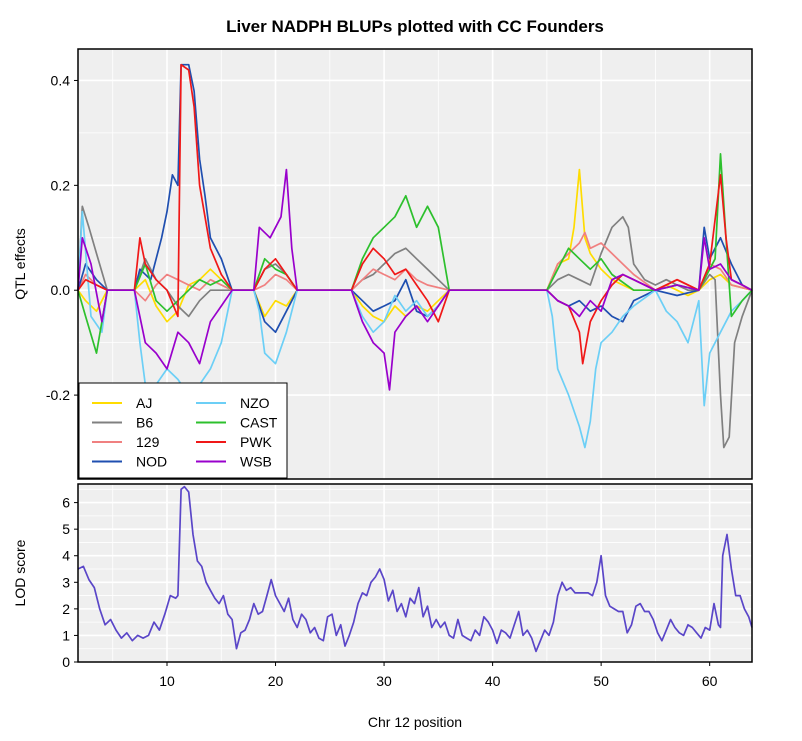 The width and height of the screenshot is (802, 741). I want to click on y-tick-label: 0.2, so click(61, 185).